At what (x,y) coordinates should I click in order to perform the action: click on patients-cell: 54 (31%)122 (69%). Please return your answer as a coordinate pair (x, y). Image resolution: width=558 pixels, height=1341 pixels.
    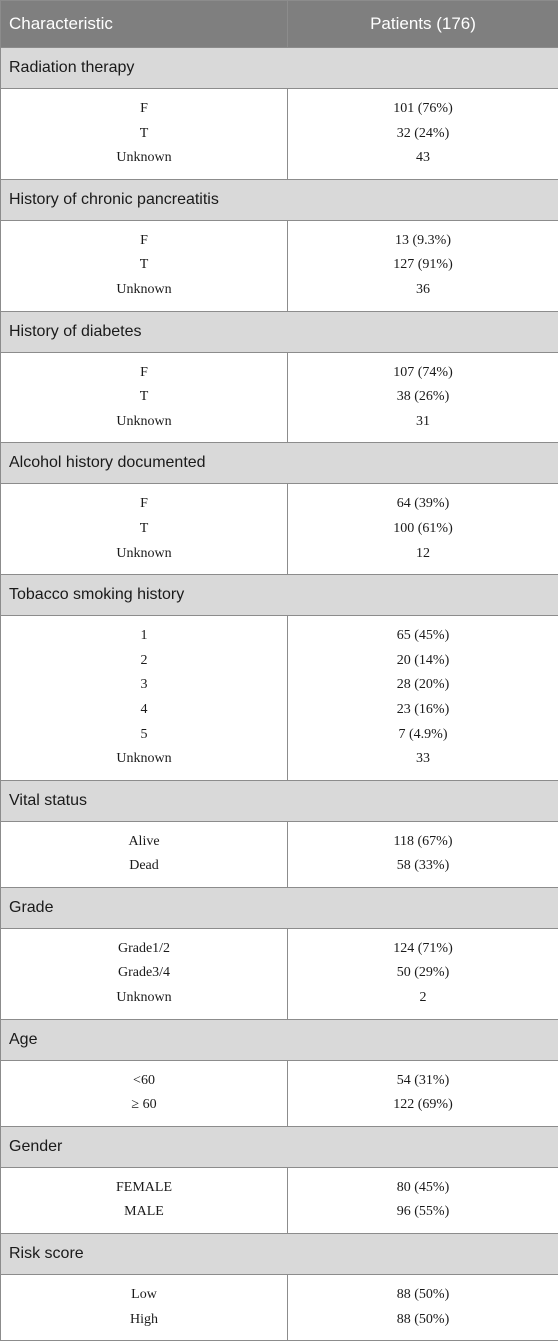
    Looking at the image, I should click on (423, 1093).